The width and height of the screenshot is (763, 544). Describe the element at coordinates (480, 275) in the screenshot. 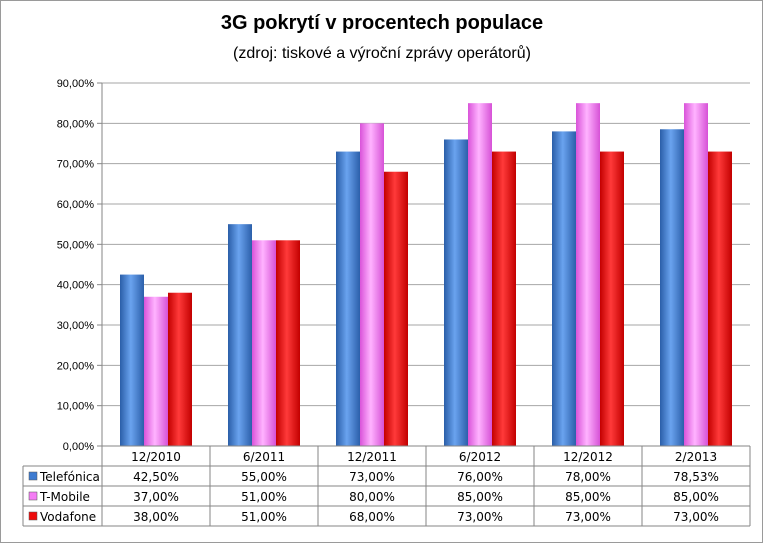

I see `bar-t-mobile-6-2012` at that location.